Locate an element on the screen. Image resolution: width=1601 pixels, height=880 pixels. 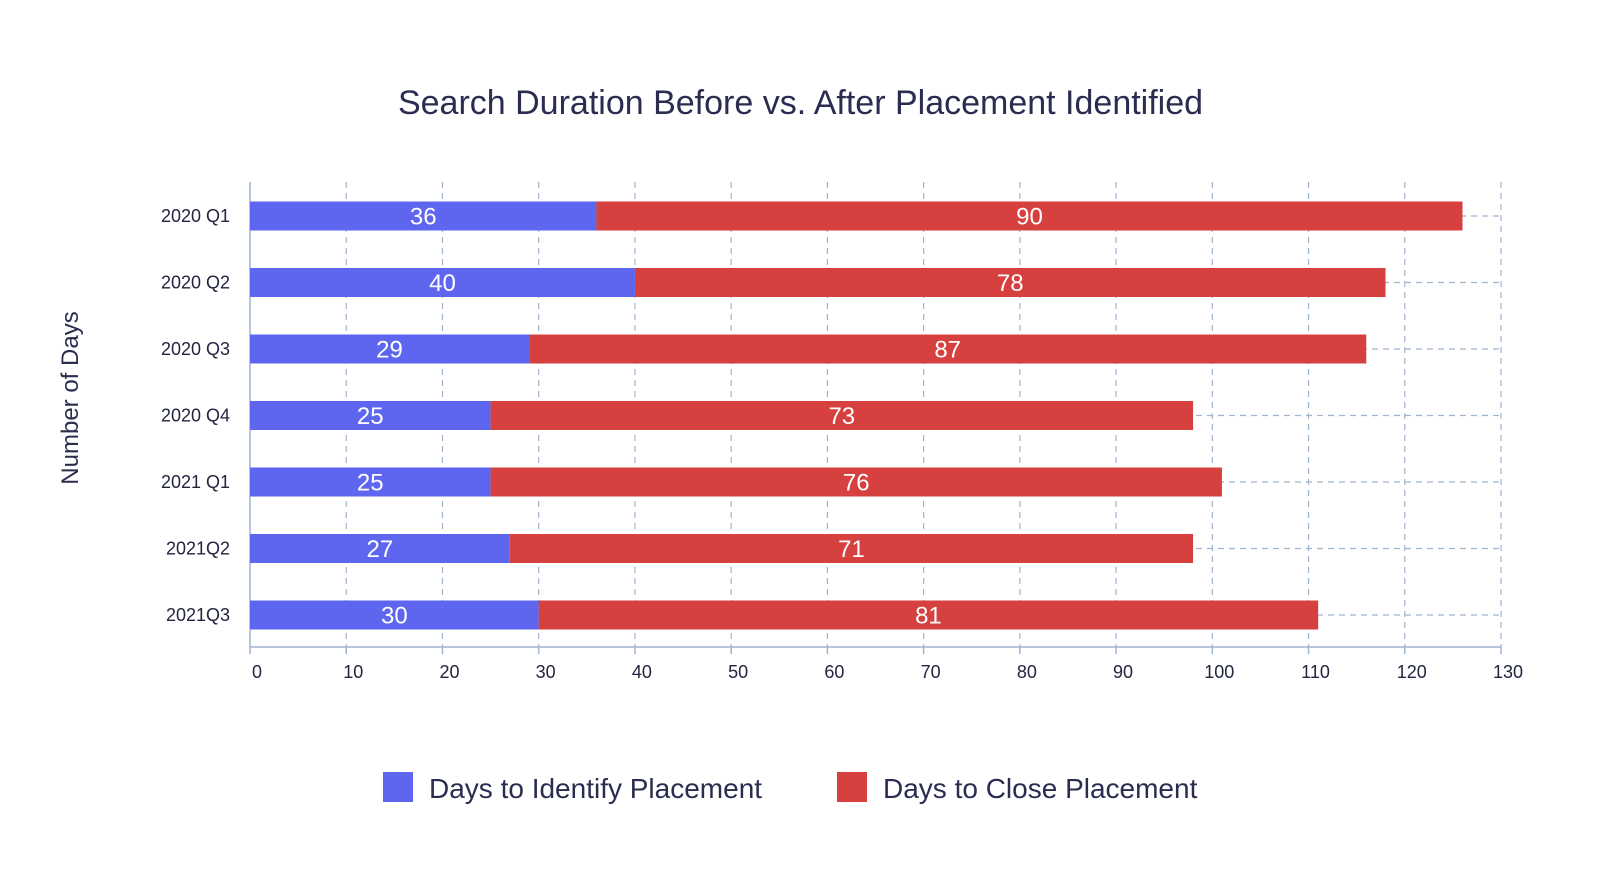
data-label: 87 is located at coordinates (947, 350).